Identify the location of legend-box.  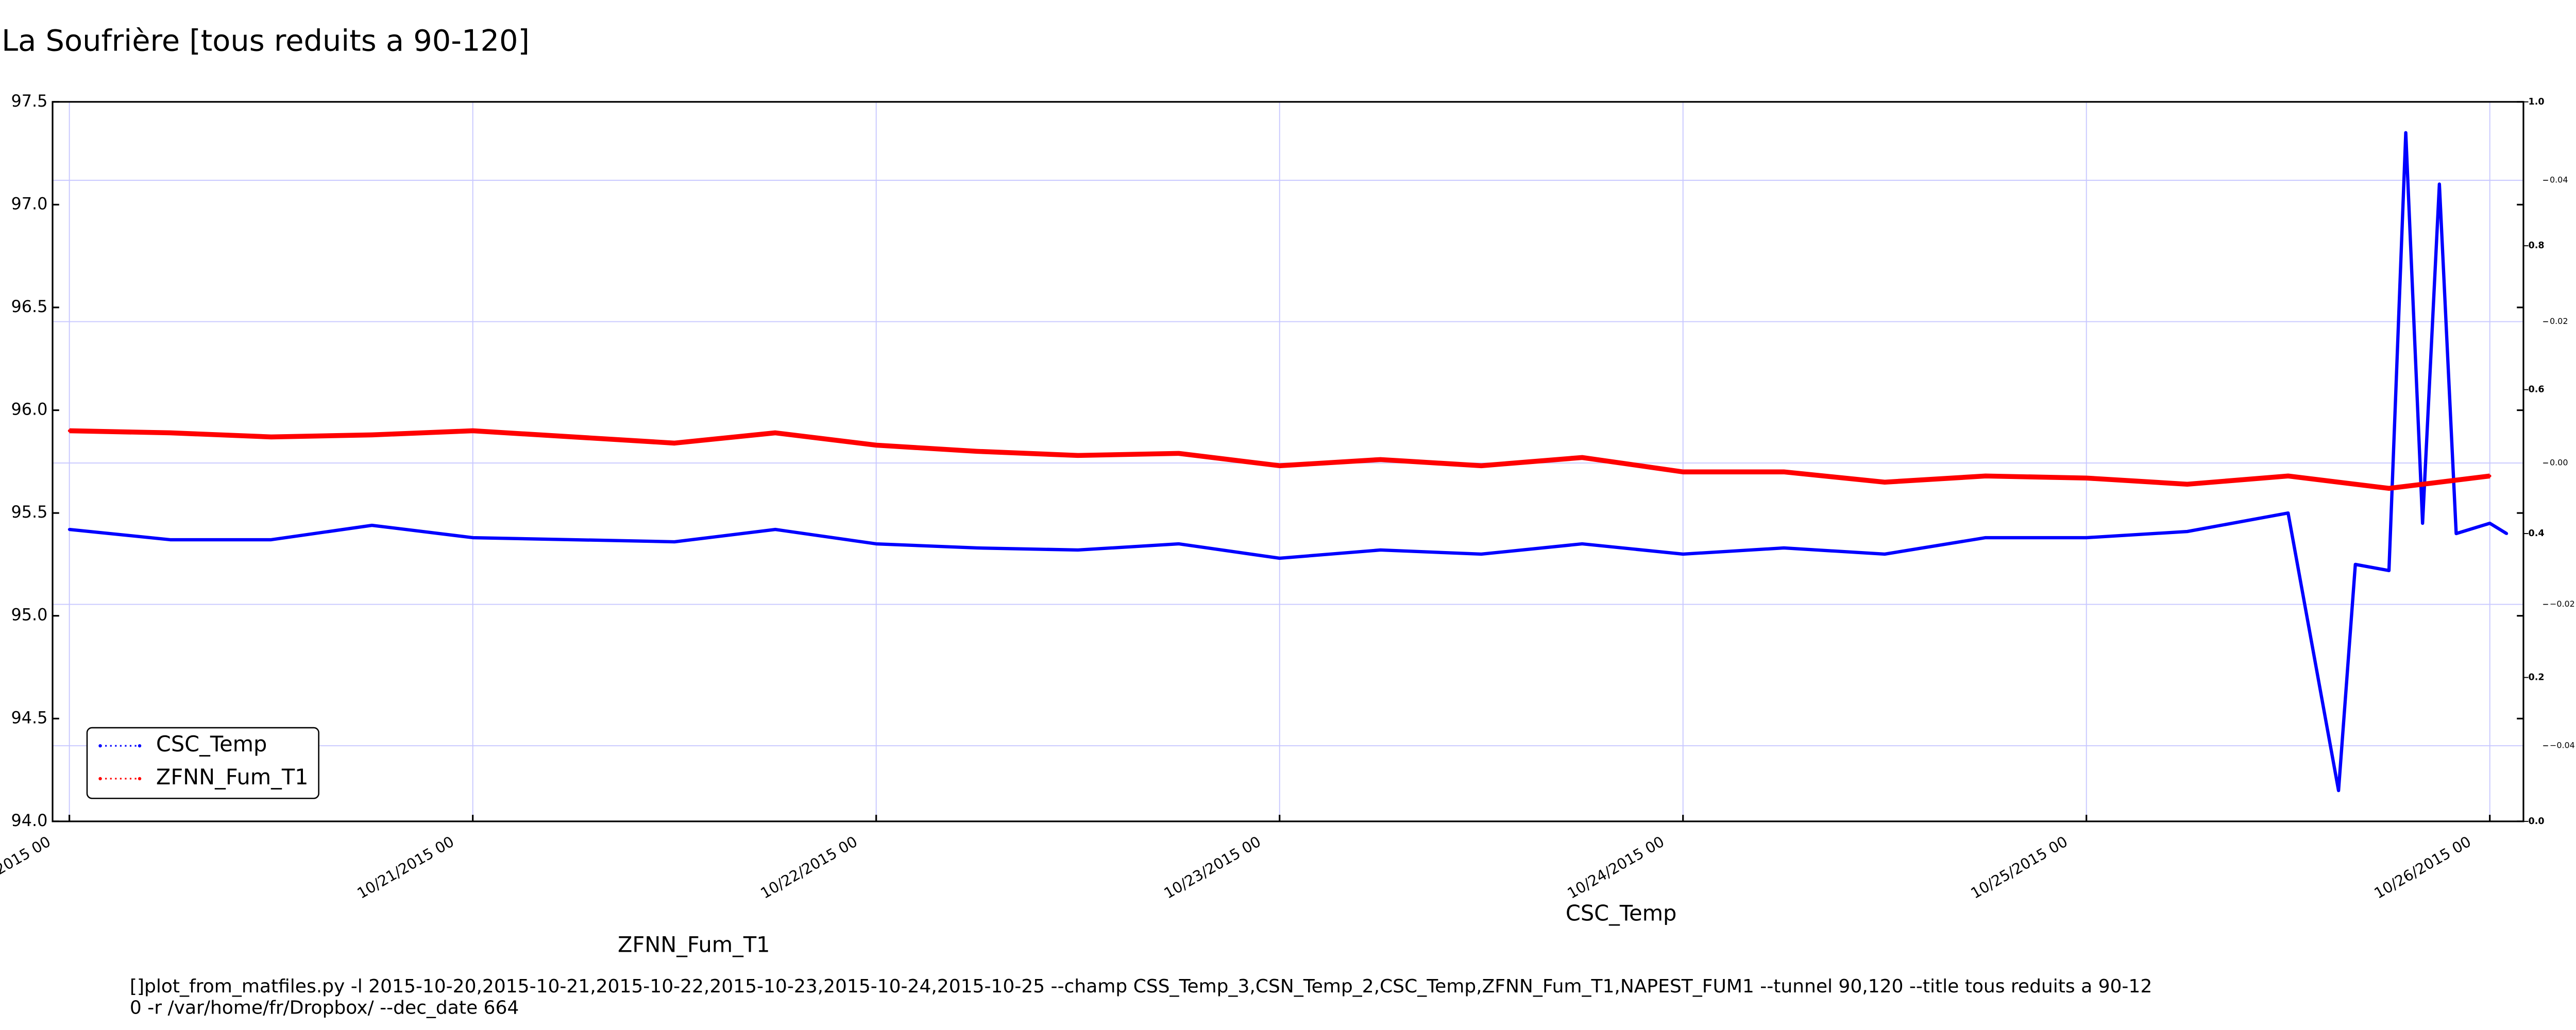
(202, 763).